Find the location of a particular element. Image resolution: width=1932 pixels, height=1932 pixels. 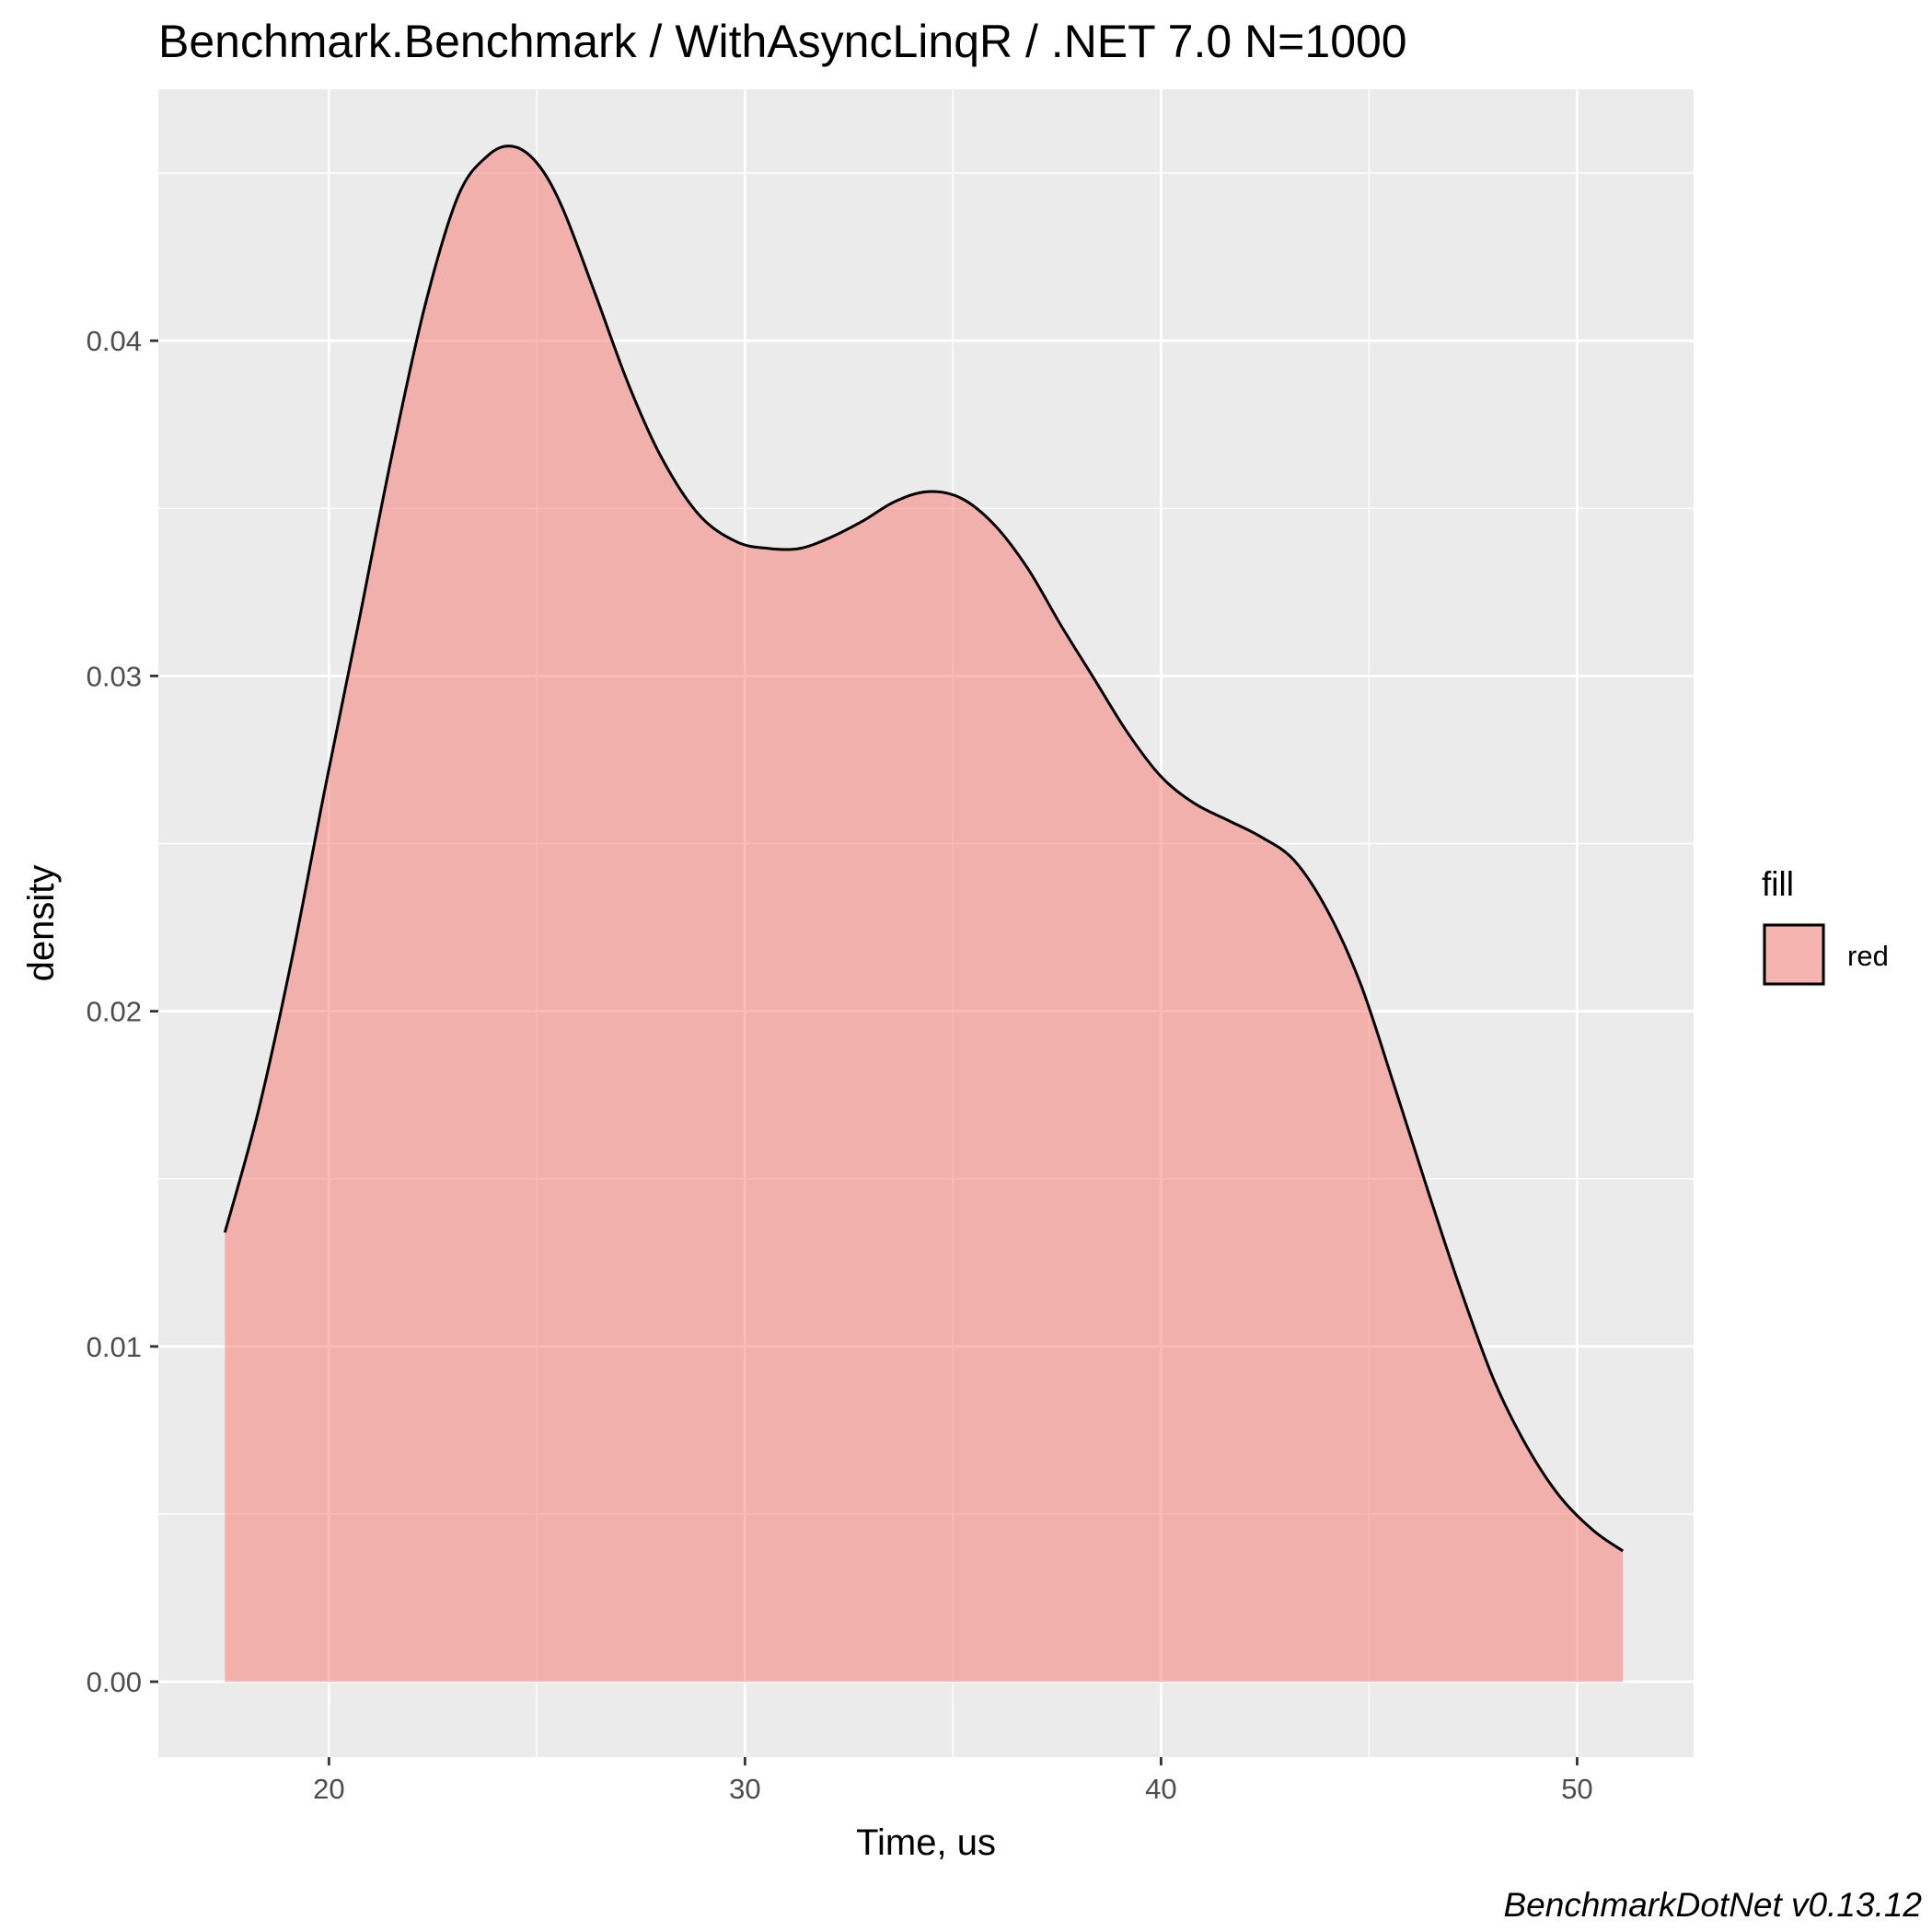

x-tick-label: 30 is located at coordinates (745, 1789).